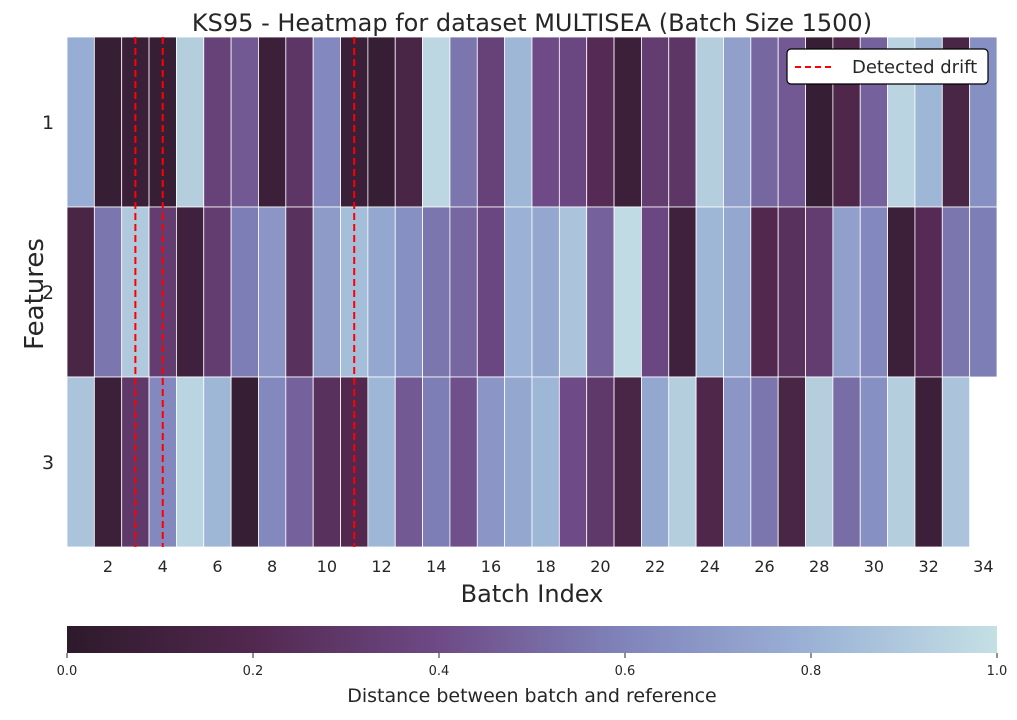  Describe the element at coordinates (928, 566) in the screenshot. I see `x-tick-label: 32` at that location.